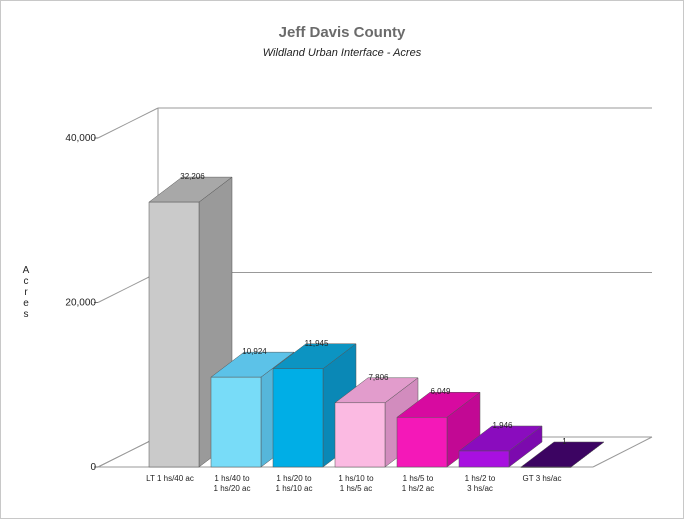  I want to click on category-label: 1 hs/2 ac, so click(418, 488).